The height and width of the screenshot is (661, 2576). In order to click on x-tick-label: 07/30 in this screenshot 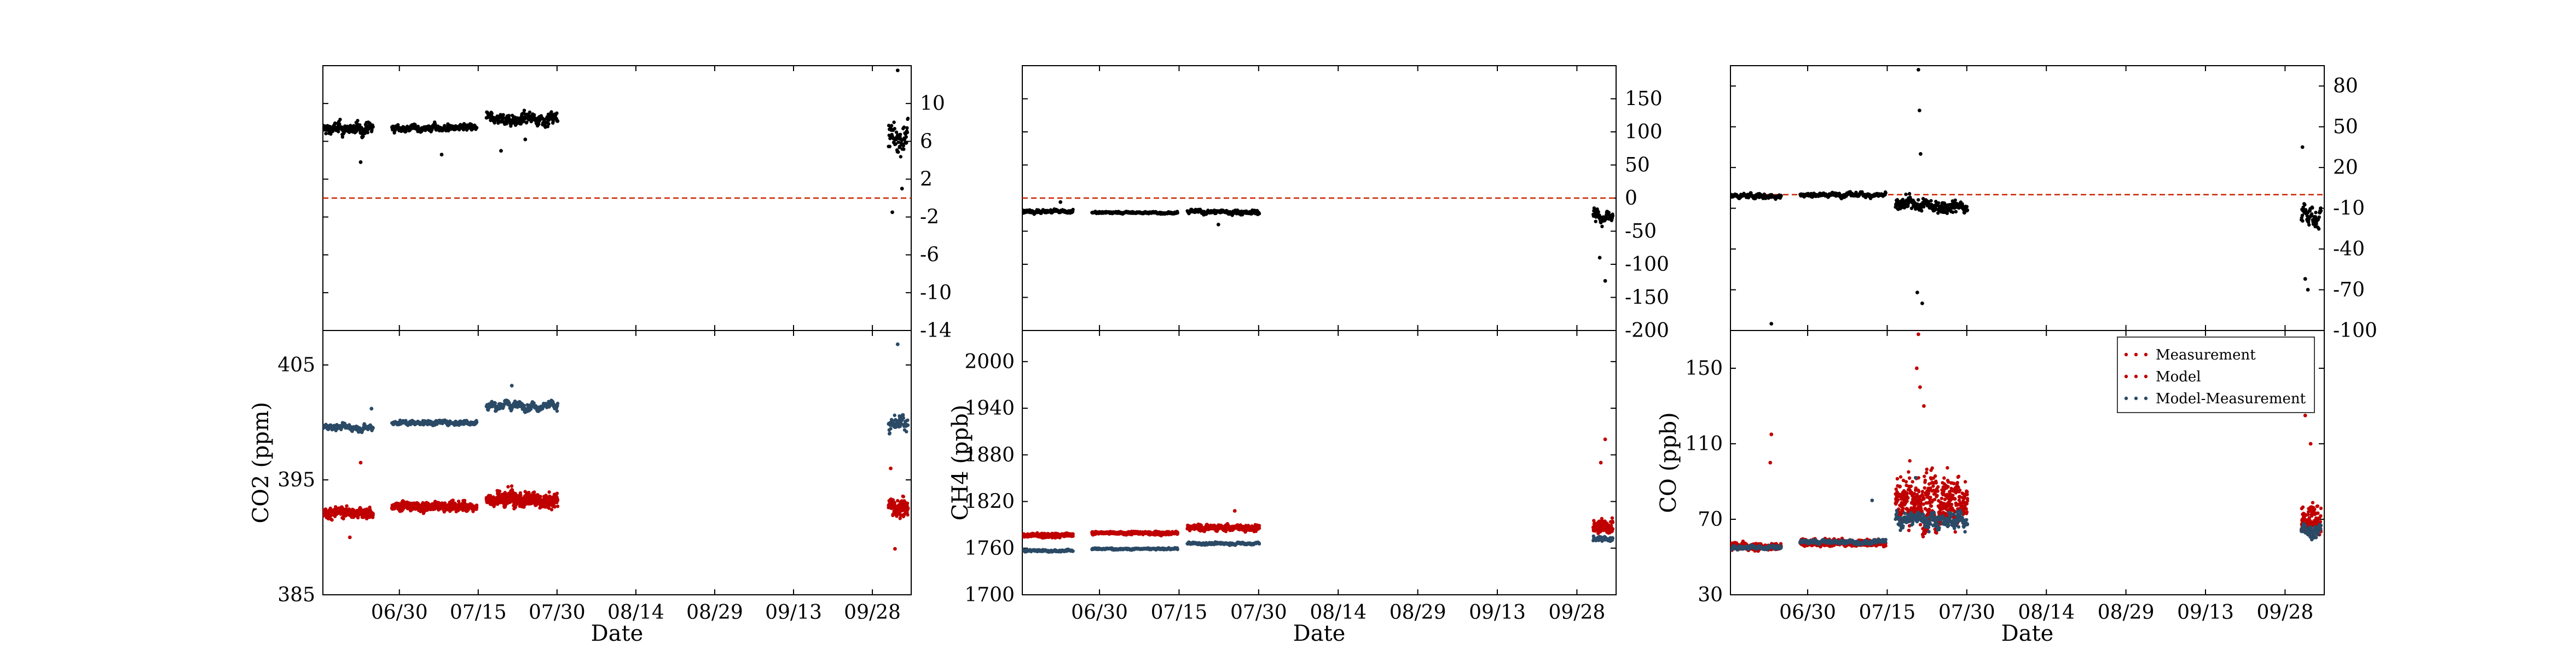, I will do `click(1258, 612)`.